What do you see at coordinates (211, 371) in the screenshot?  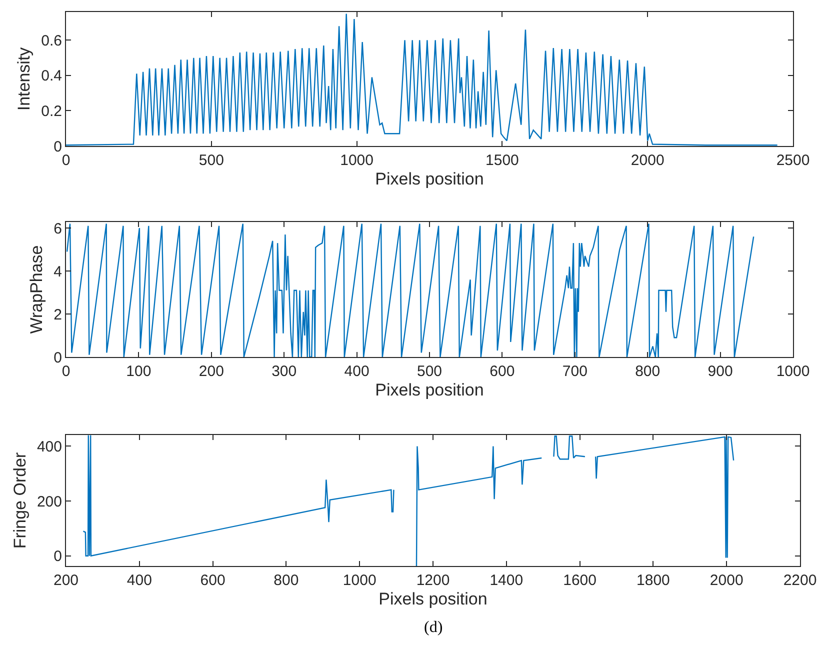 I see `x-tick-label: 200` at bounding box center [211, 371].